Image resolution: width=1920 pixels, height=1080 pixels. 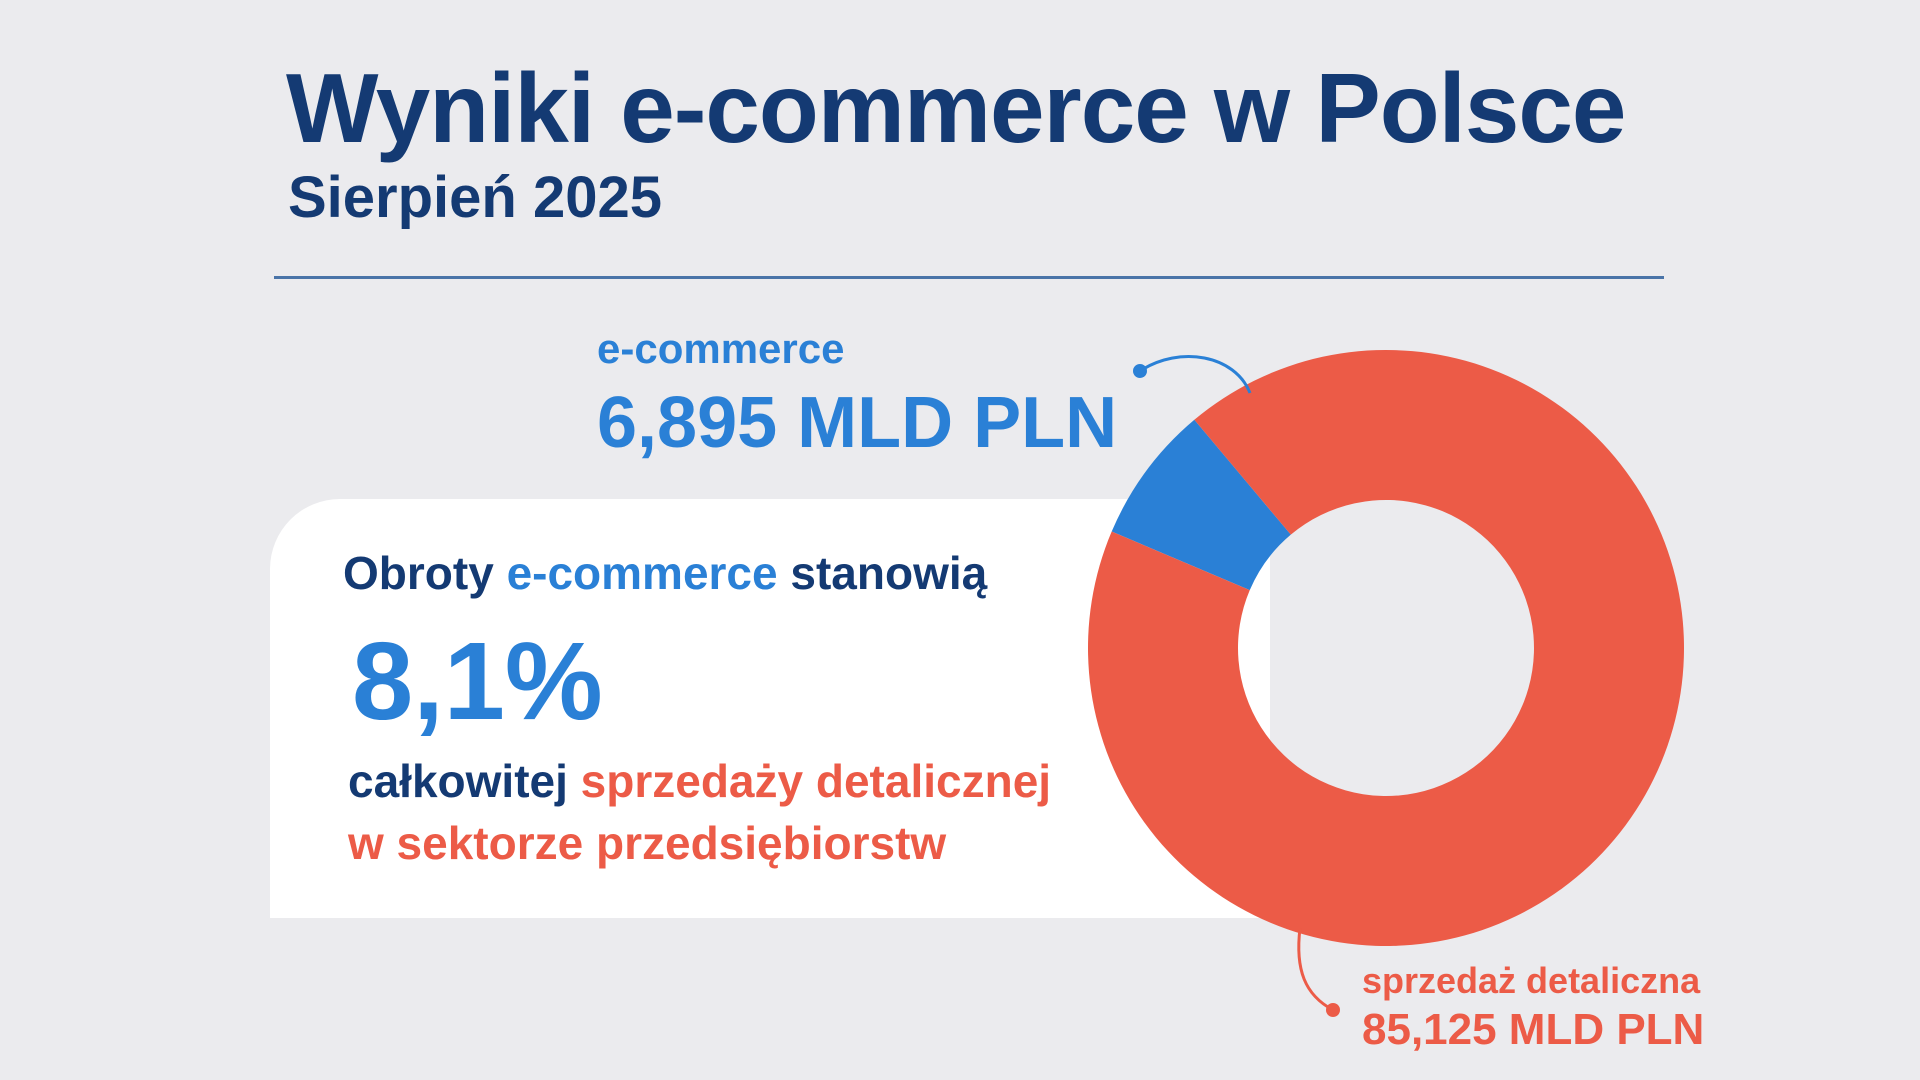 What do you see at coordinates (1533, 1029) in the screenshot?
I see `retail-value: 85,125 MLD PLN` at bounding box center [1533, 1029].